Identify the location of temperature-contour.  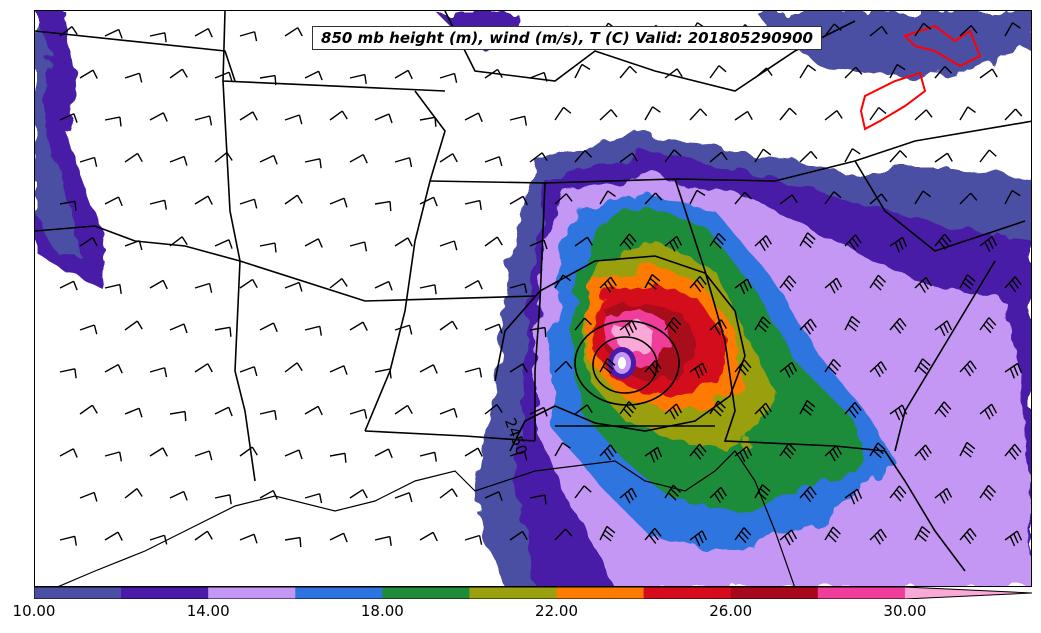
(920, 77).